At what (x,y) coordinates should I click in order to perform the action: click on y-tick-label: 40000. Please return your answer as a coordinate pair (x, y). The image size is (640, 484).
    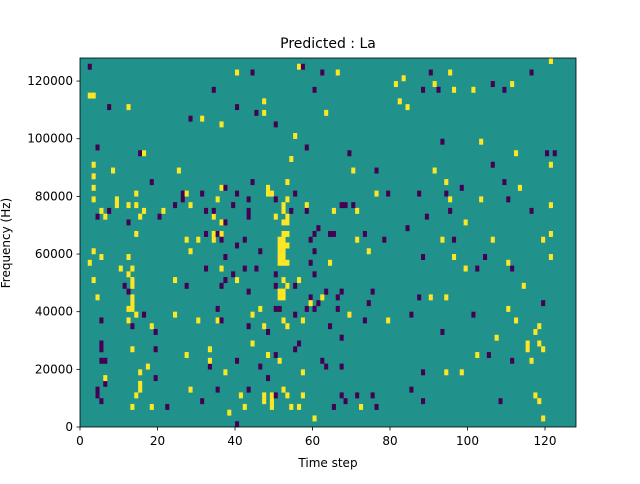
    Looking at the image, I should click on (54, 312).